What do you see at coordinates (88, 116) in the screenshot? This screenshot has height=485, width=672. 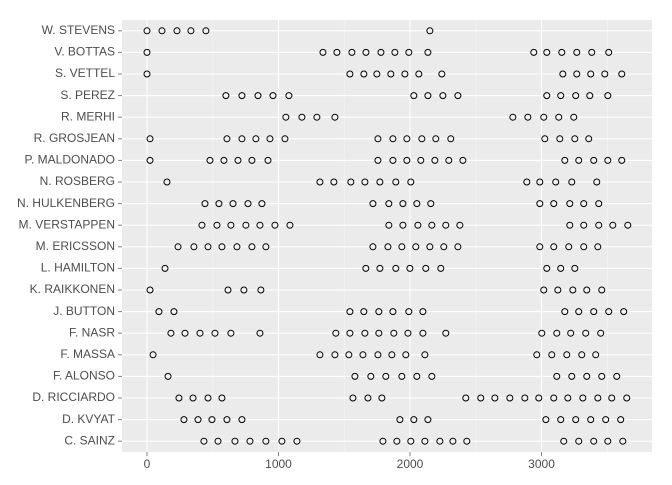 I see `y-tick-label: R. MERHI` at bounding box center [88, 116].